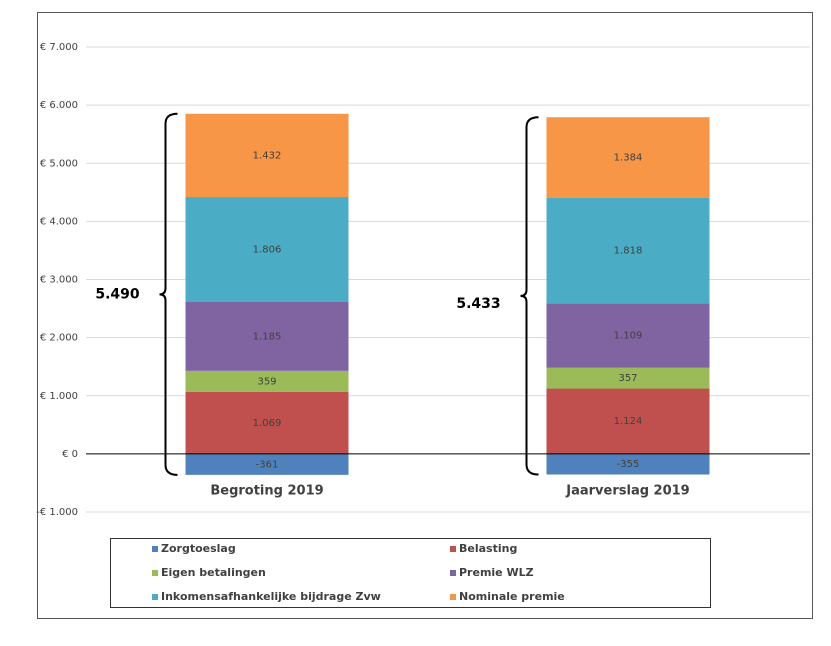 The width and height of the screenshot is (831, 646). What do you see at coordinates (266, 491) in the screenshot?
I see `x-tick-label: Begroting 2019` at bounding box center [266, 491].